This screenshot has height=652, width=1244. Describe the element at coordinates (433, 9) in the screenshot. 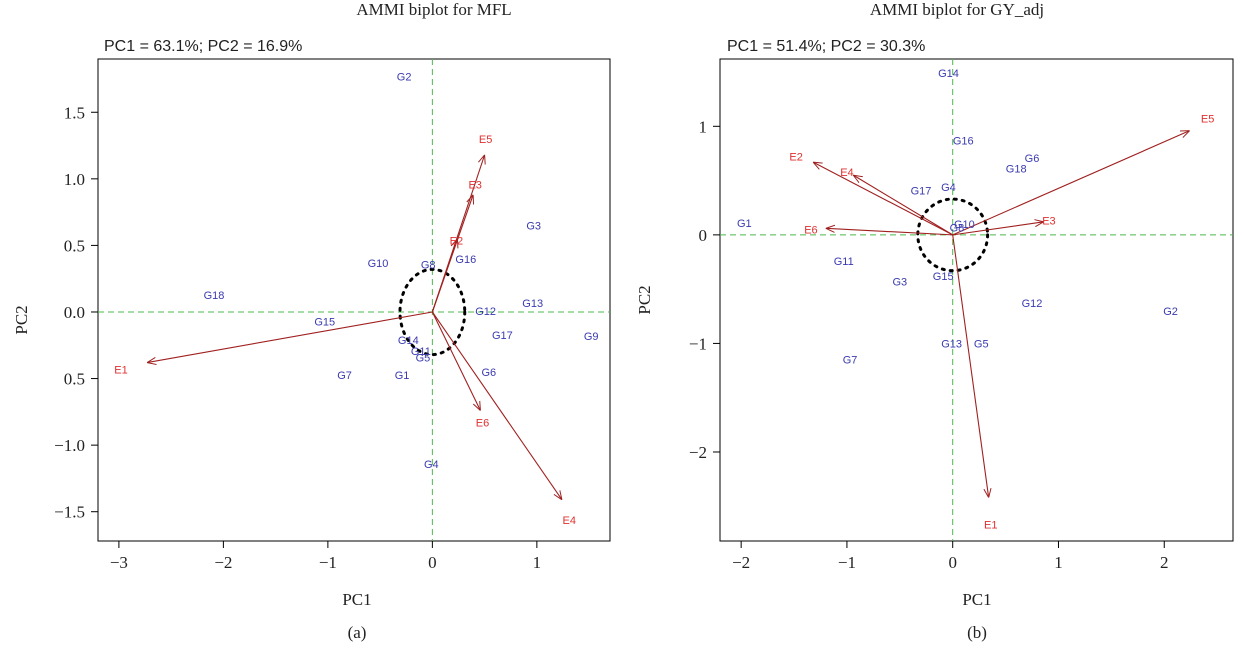

I see `chart-title: AMMI biplot for MFL` at that location.